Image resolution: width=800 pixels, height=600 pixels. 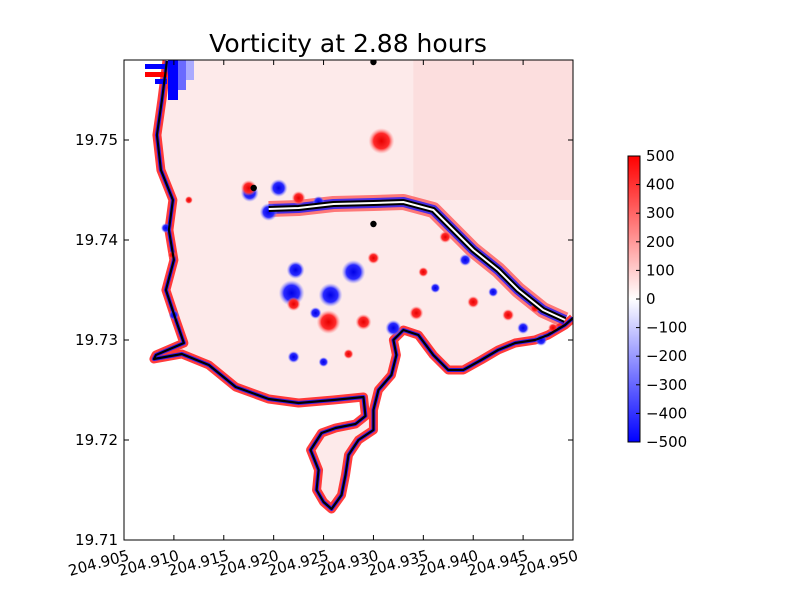 I want to click on colorbar-tick-label: 300, so click(x=660, y=213).